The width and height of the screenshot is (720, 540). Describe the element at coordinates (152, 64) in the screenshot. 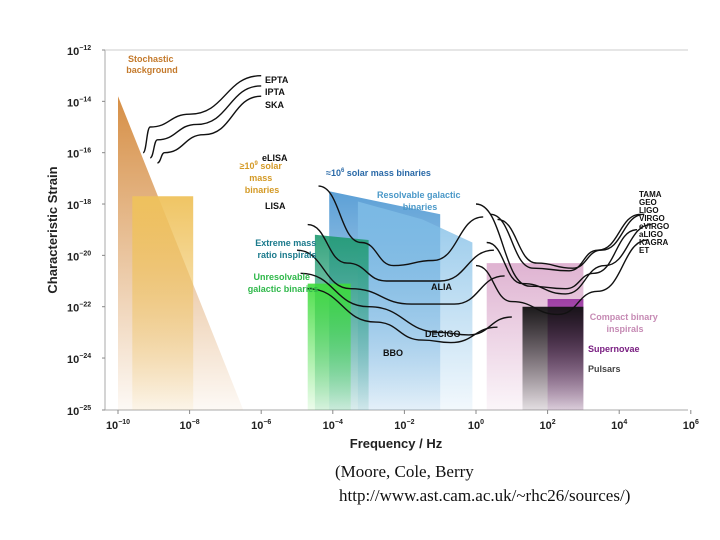

I see `label-stochastic: Stochastic background` at that location.